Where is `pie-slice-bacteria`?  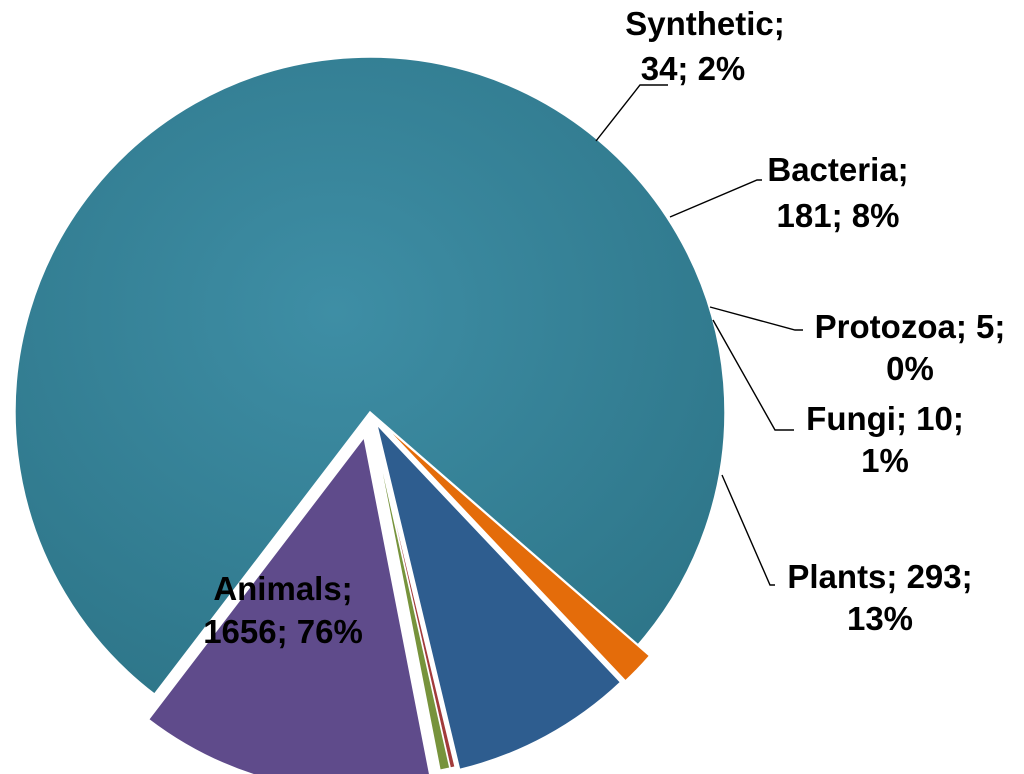
pie-slice-bacteria is located at coordinates (498, 596).